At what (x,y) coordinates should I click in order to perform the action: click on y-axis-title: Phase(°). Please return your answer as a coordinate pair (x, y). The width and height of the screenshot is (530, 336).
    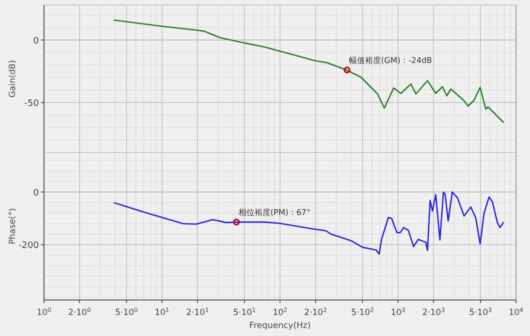
    Looking at the image, I should click on (13, 226).